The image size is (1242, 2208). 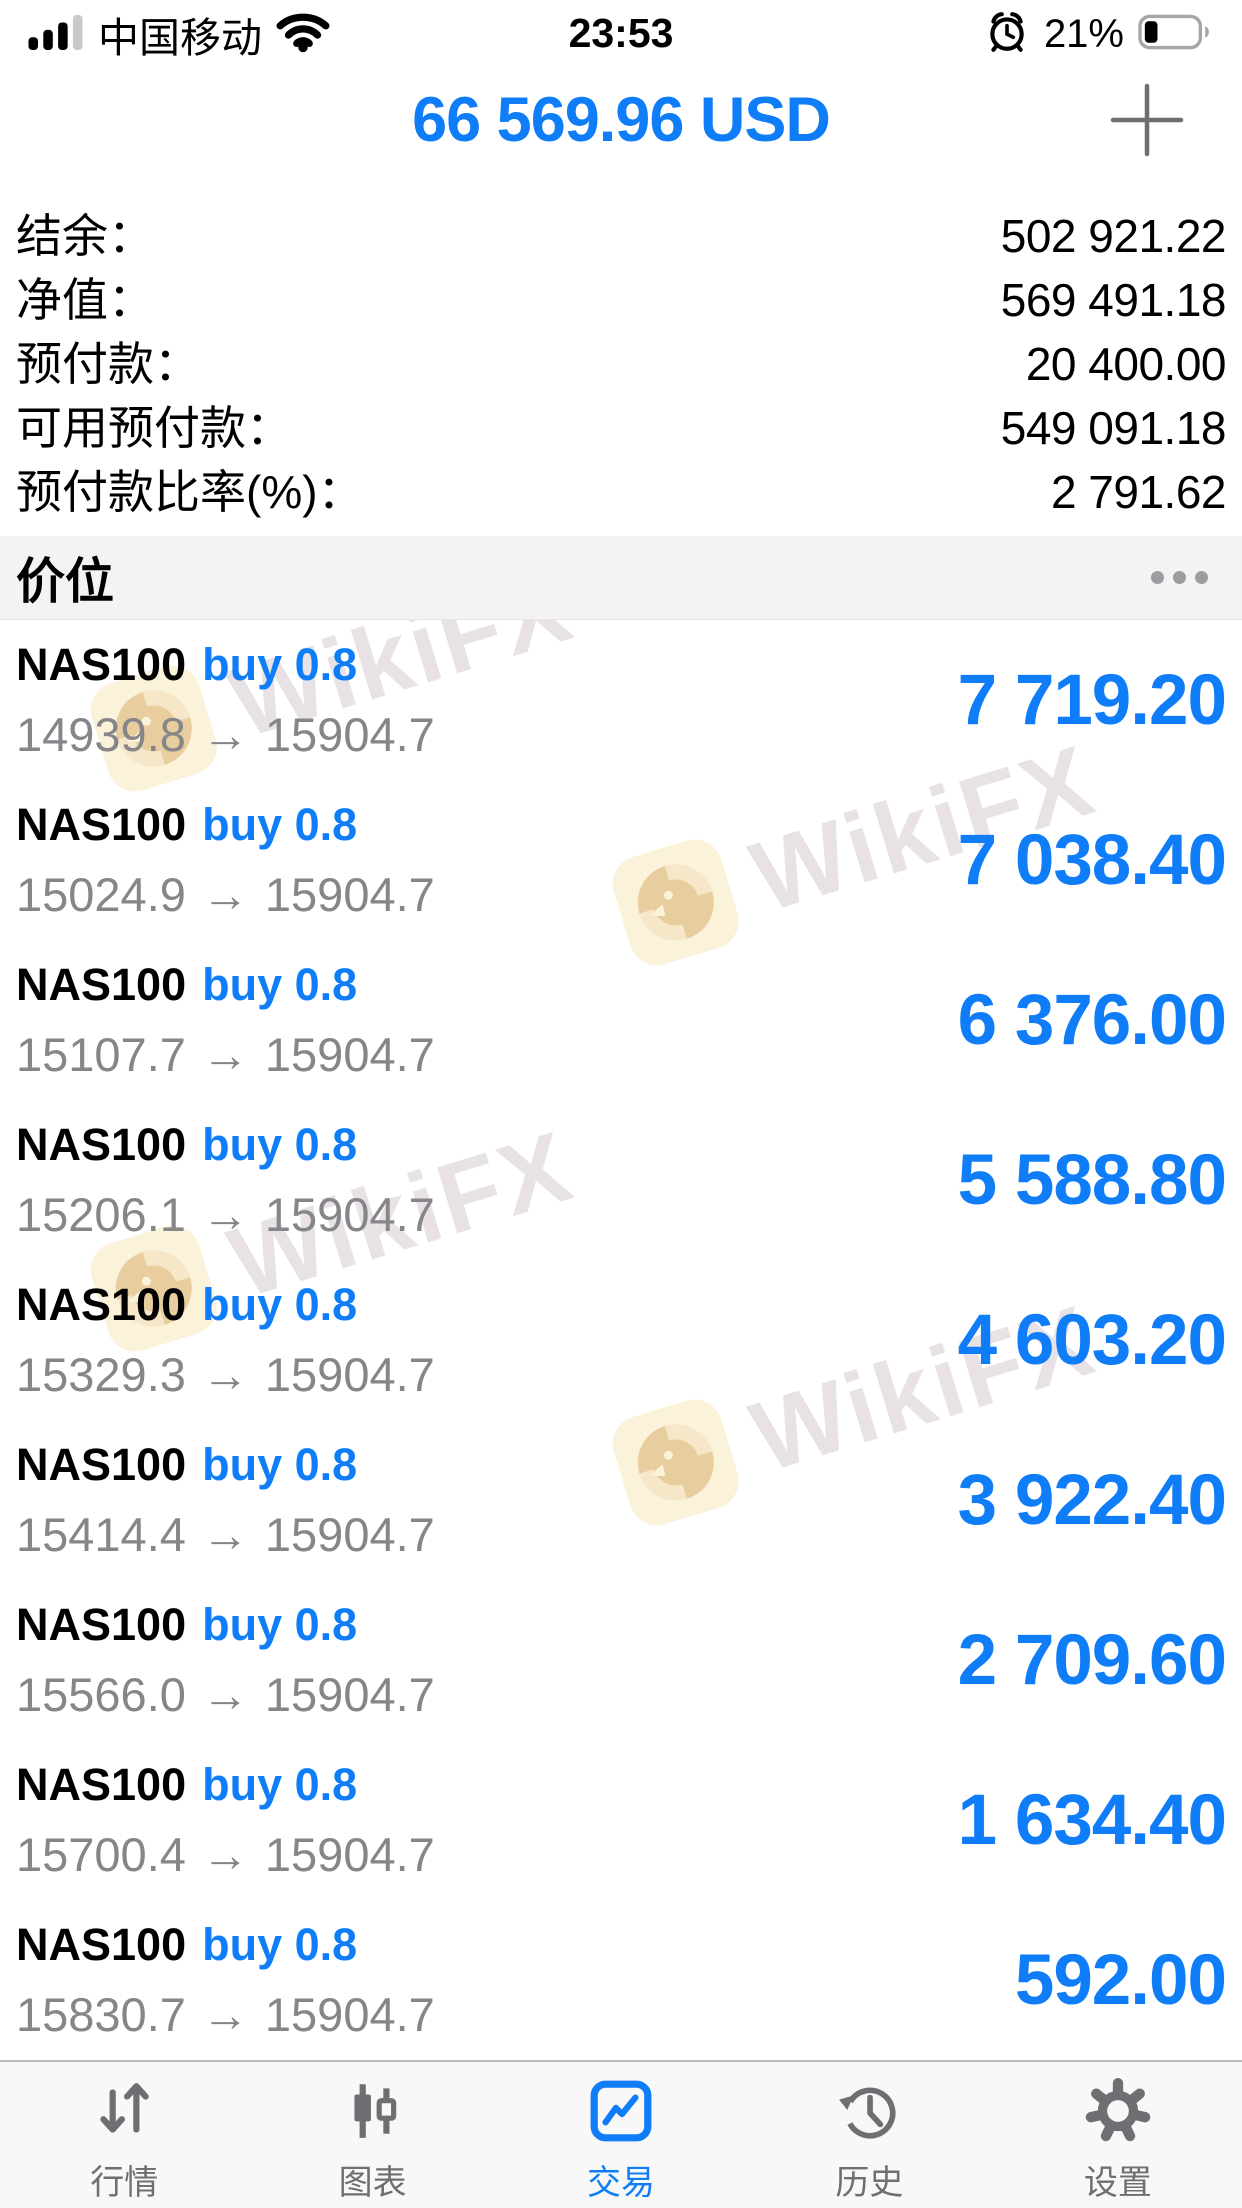 What do you see at coordinates (1092, 1180) in the screenshot?
I see `trade-profit: 5 588.80` at bounding box center [1092, 1180].